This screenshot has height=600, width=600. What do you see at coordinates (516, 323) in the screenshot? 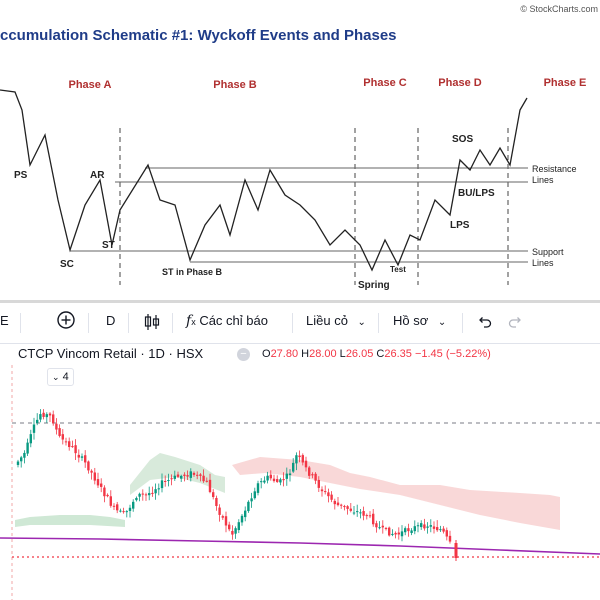
I see `redo-icon` at bounding box center [516, 323].